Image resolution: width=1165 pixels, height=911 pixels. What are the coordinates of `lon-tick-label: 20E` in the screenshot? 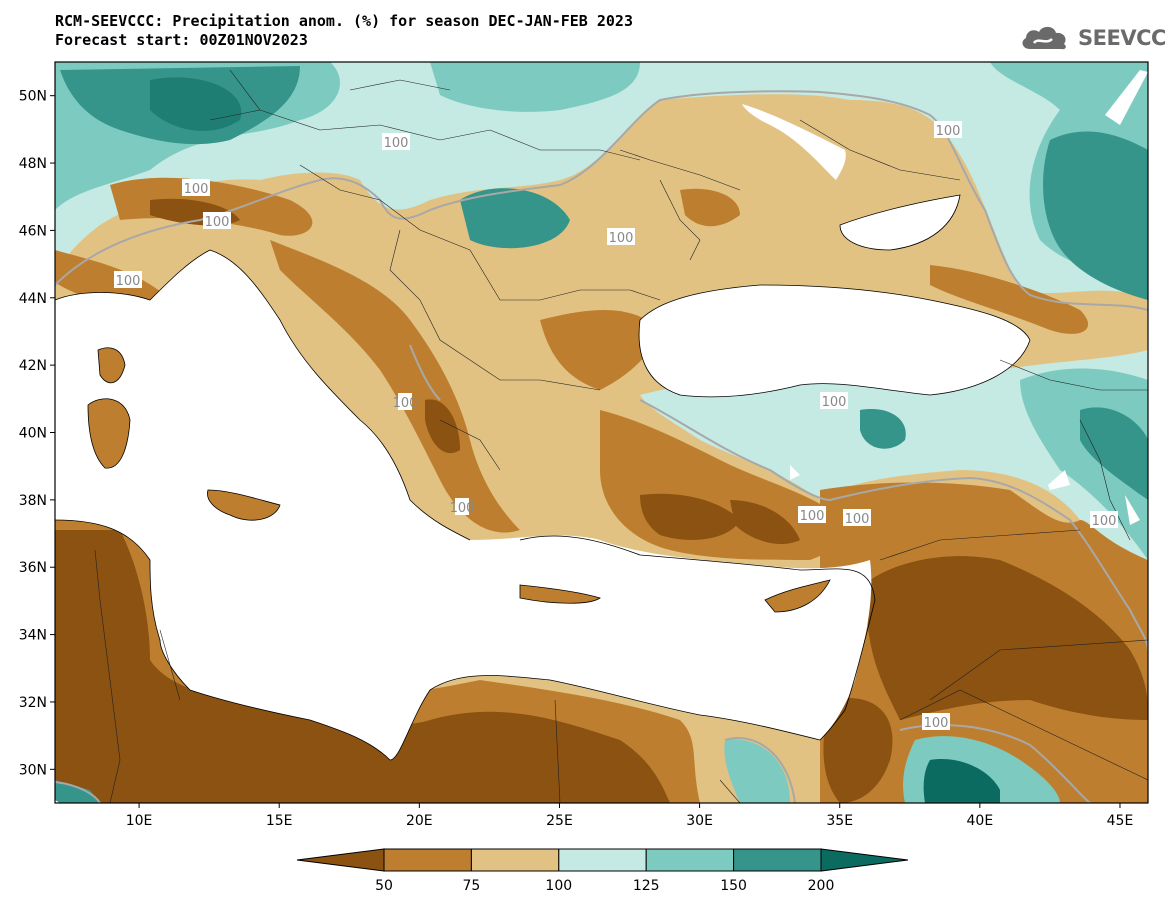 It's located at (419, 821).